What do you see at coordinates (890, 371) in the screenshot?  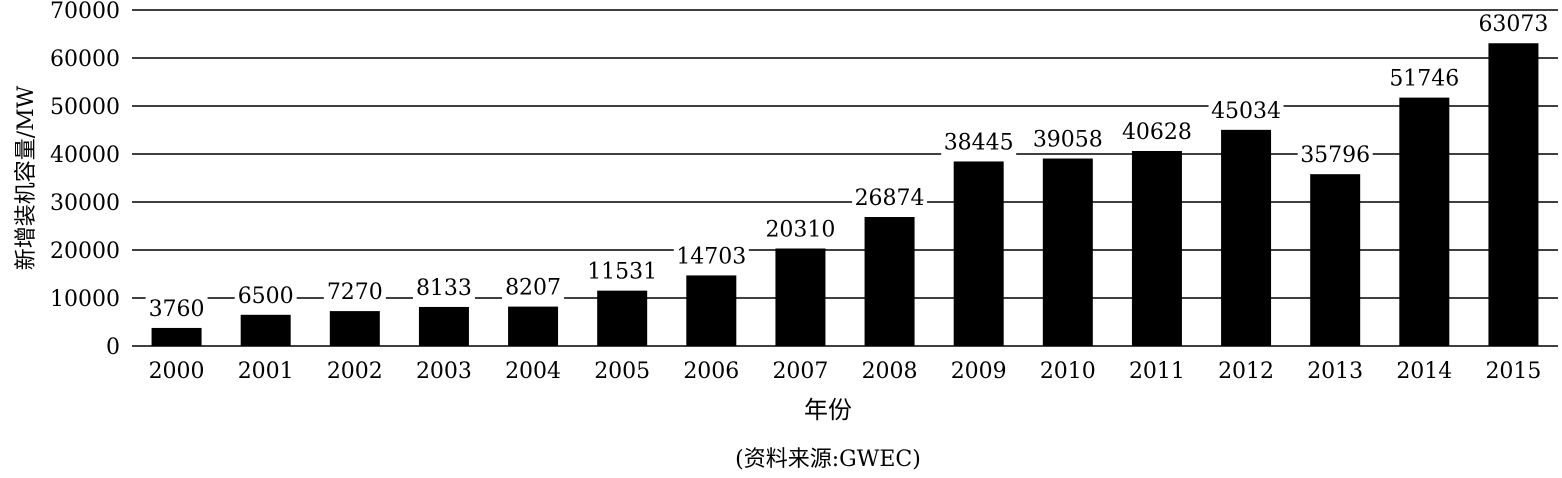 I see `x-tick-label: 2008` at bounding box center [890, 371].